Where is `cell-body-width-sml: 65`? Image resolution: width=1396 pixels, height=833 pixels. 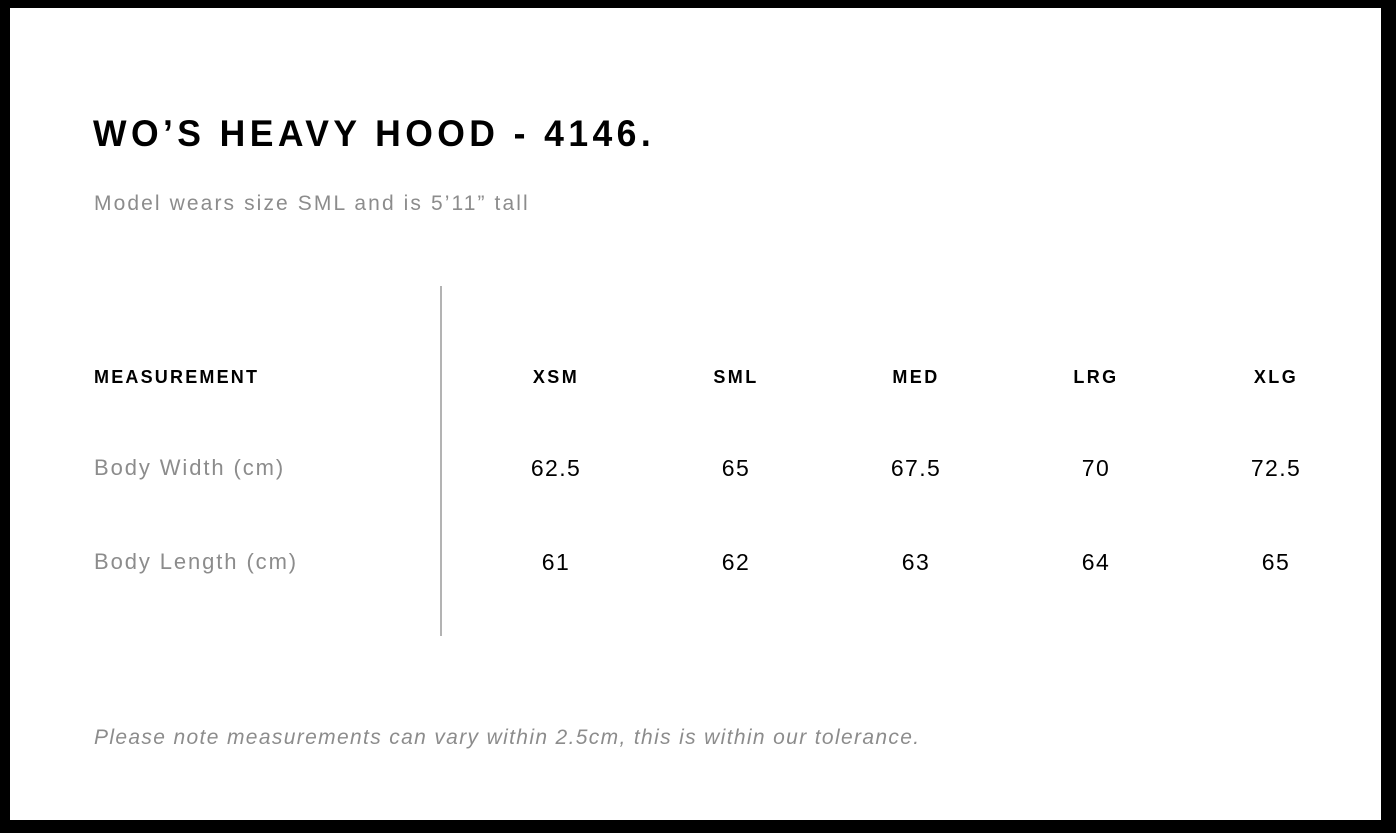 cell-body-width-sml: 65 is located at coordinates (736, 468).